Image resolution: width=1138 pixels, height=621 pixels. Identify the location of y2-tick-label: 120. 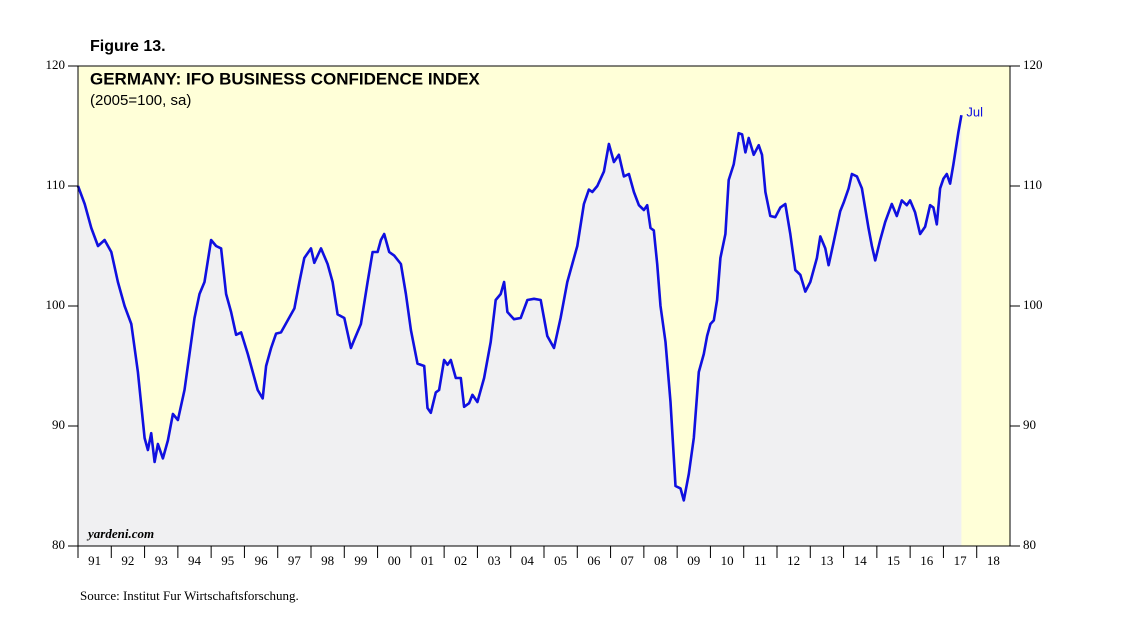
(1033, 64).